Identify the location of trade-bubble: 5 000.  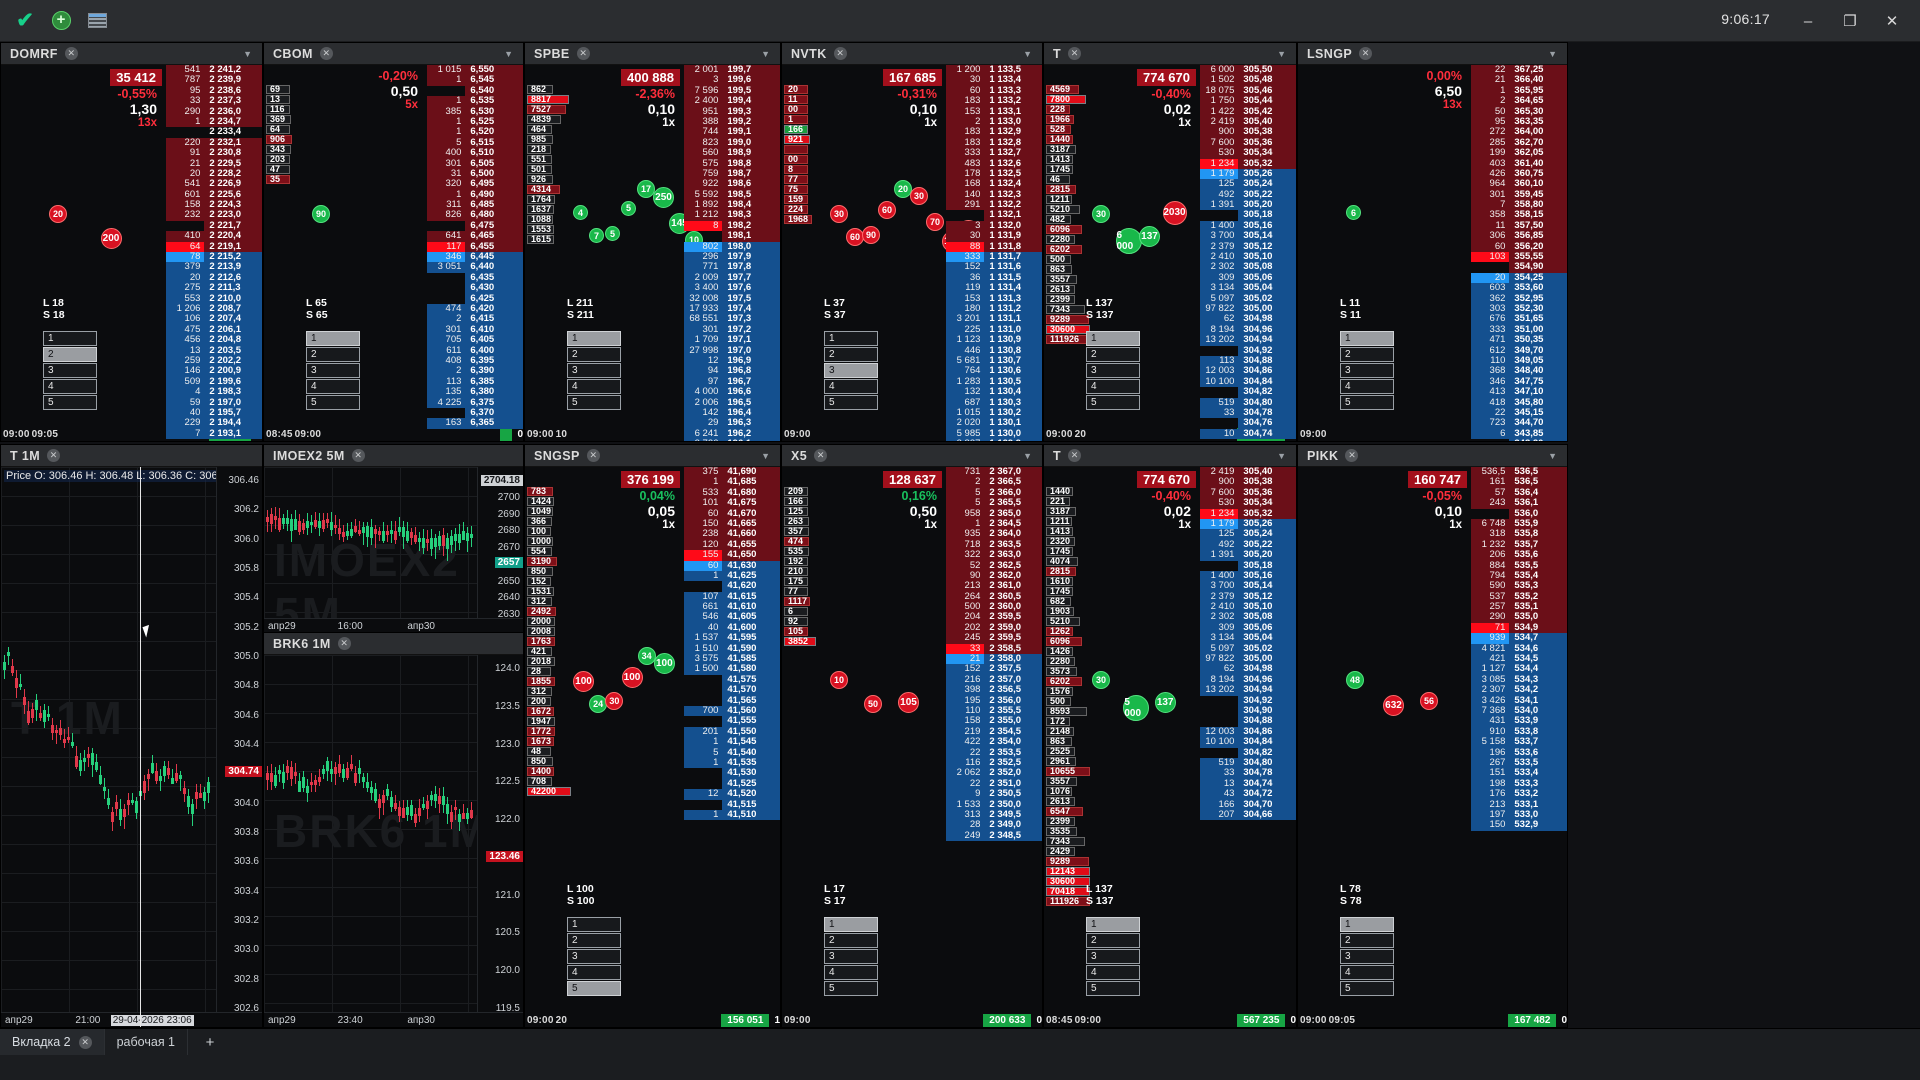
(1136, 707).